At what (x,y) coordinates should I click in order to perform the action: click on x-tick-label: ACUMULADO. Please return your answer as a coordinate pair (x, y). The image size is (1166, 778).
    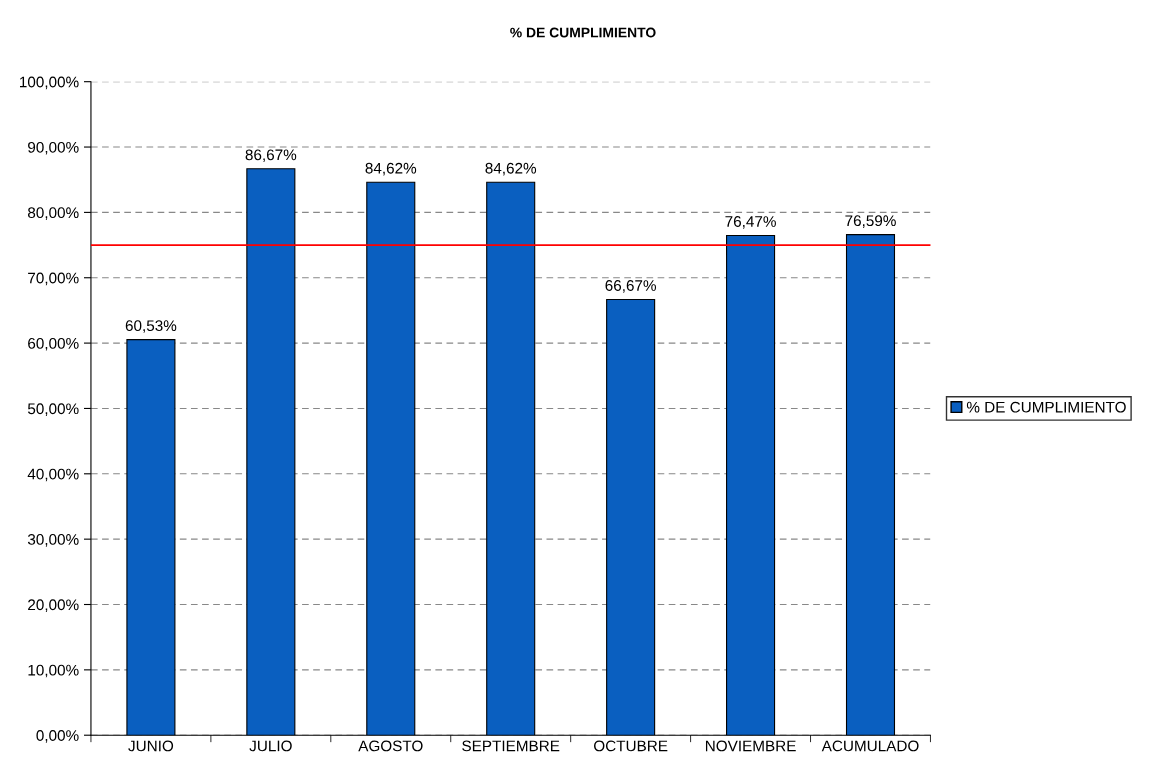
    Looking at the image, I should click on (870, 746).